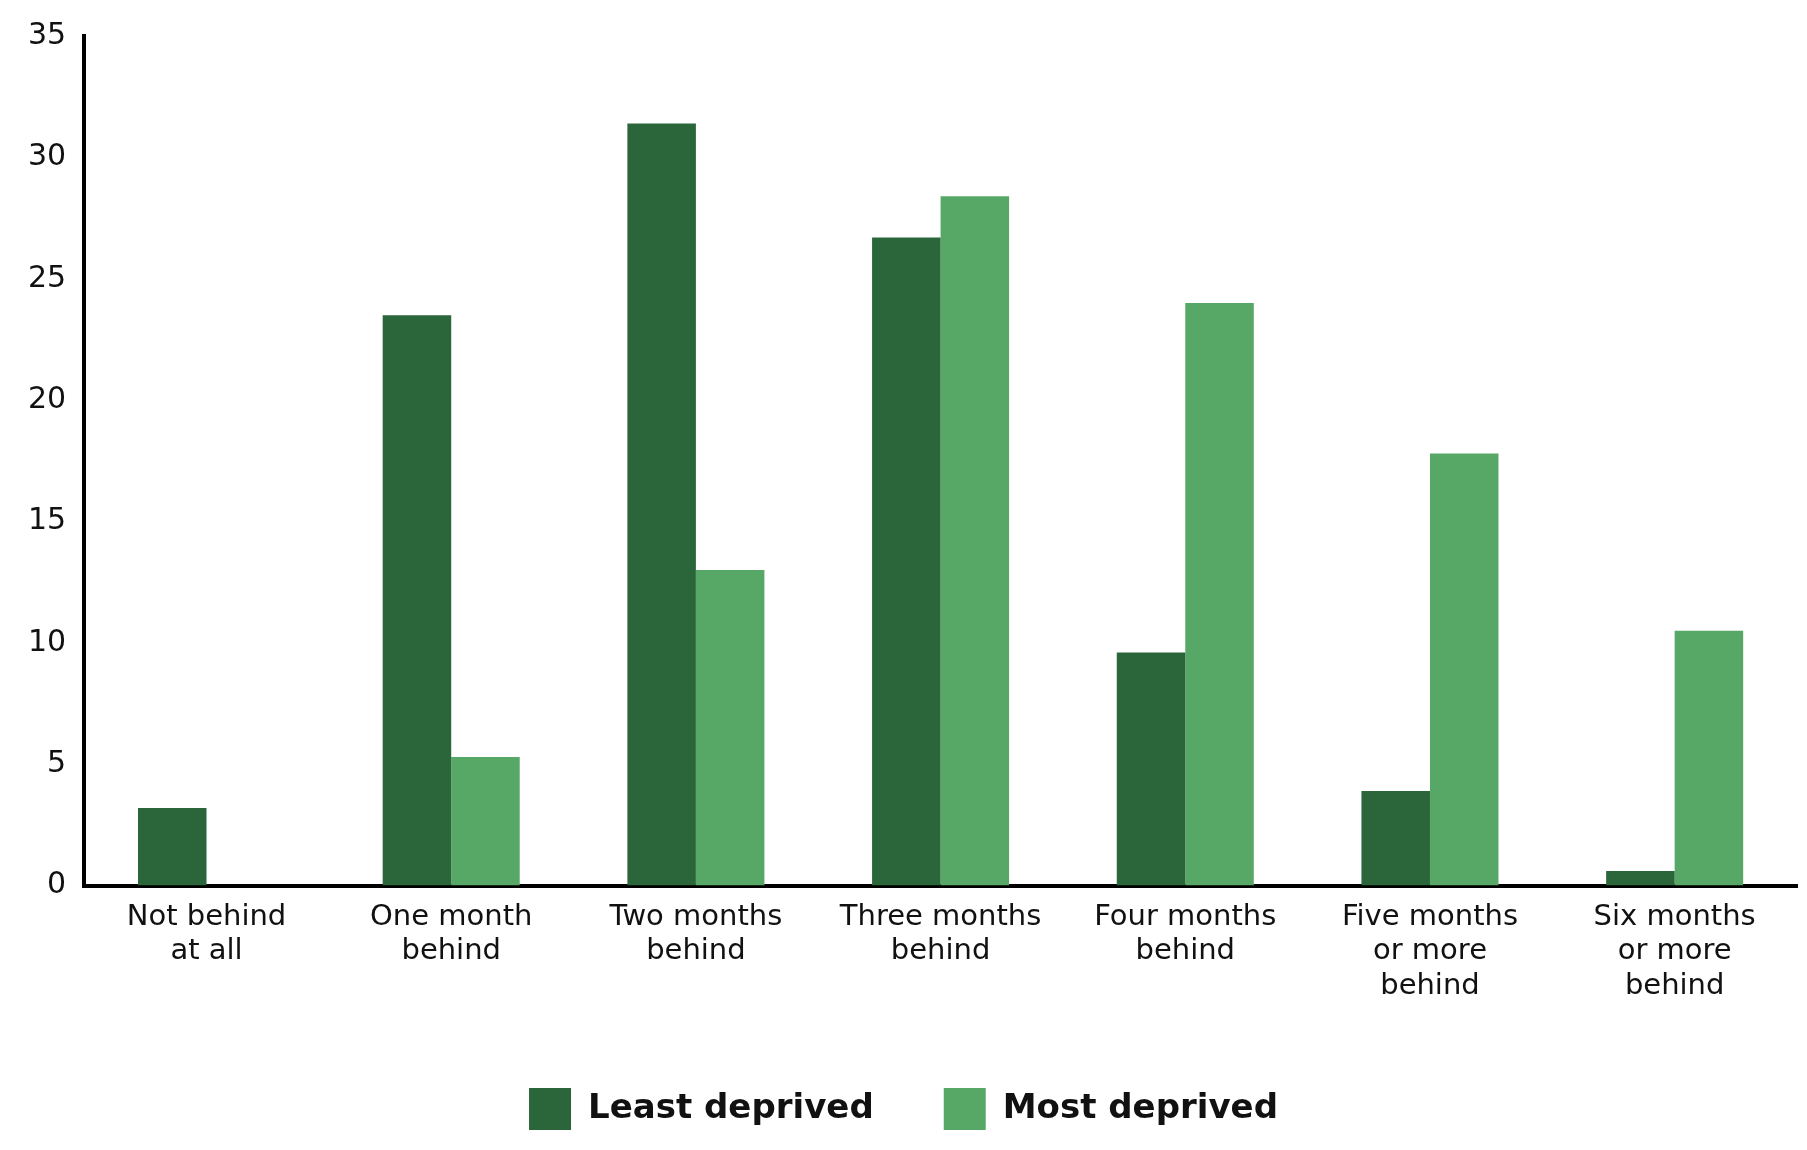  What do you see at coordinates (1674, 949) in the screenshot?
I see `x-tick-label: Six months or more behind` at bounding box center [1674, 949].